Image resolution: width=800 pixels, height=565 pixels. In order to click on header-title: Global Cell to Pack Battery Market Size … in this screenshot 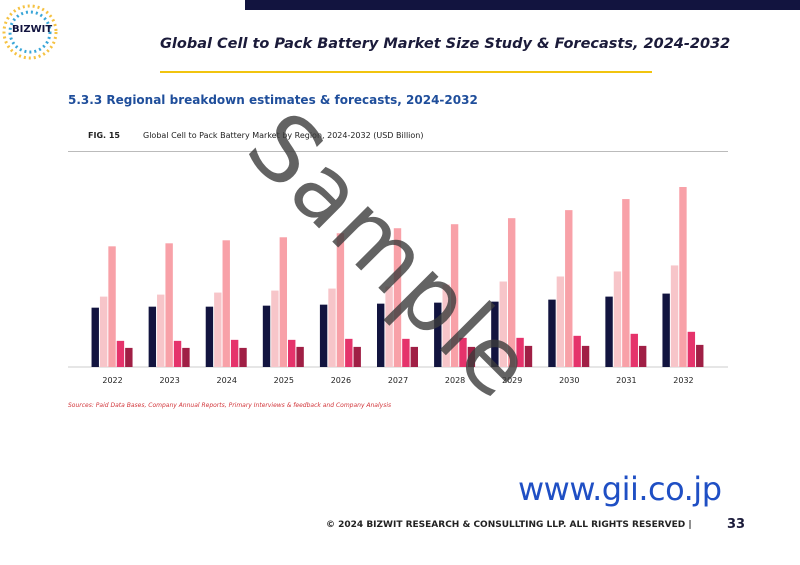, I will do `click(445, 44)`.